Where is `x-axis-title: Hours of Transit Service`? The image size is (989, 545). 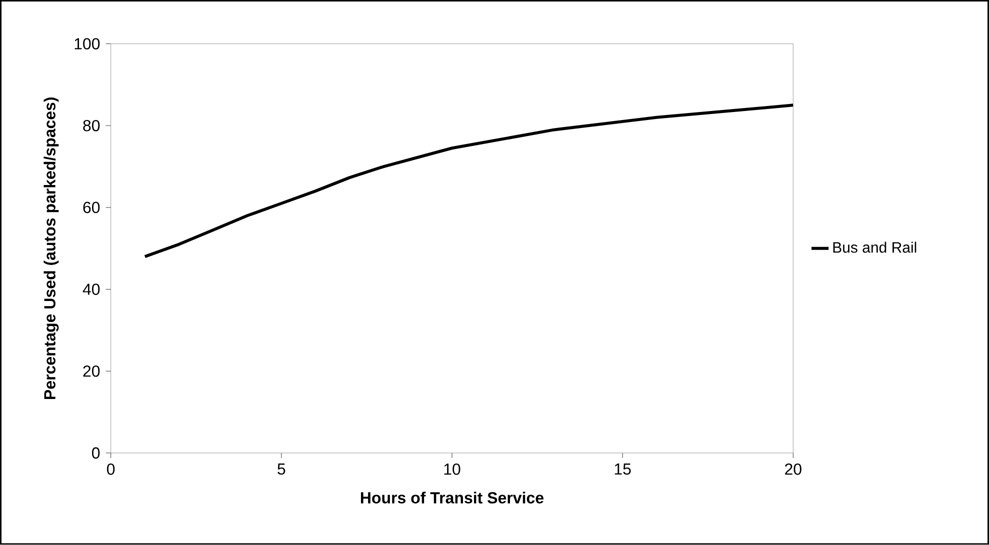 x-axis-title: Hours of Transit Service is located at coordinates (452, 498).